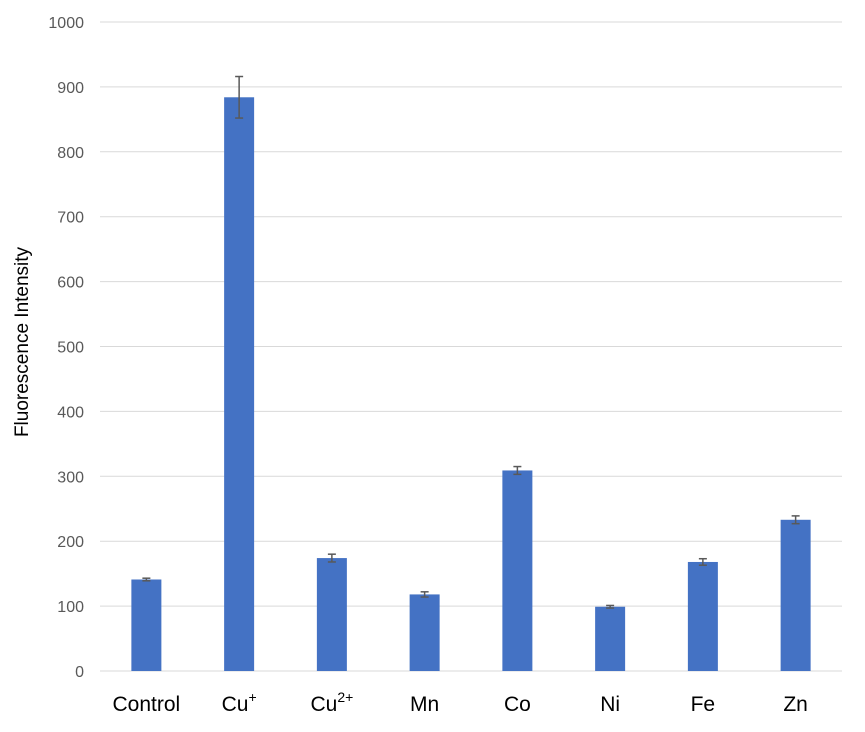  I want to click on y-tick-label: 700, so click(70, 218).